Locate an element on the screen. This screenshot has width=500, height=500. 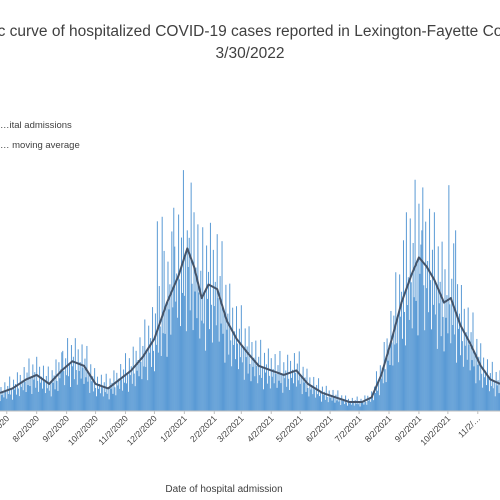
x-tick-label: 12/2/2020 is located at coordinates (142, 430).